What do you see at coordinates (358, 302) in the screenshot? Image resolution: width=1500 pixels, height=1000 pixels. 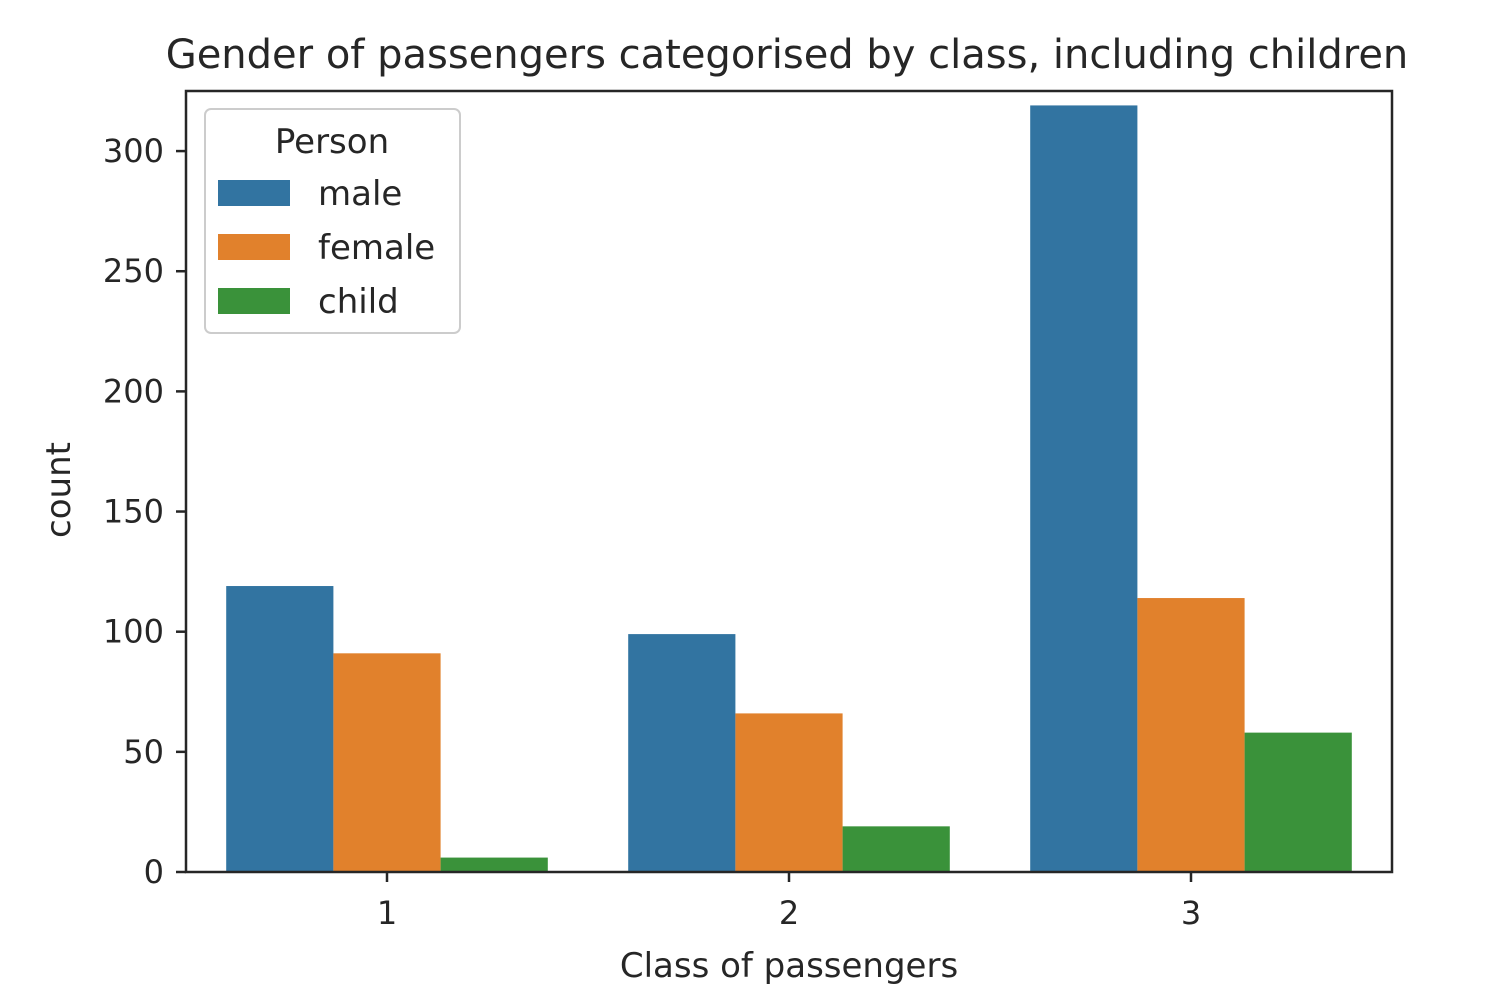 I see `legend-label-child: child` at bounding box center [358, 302].